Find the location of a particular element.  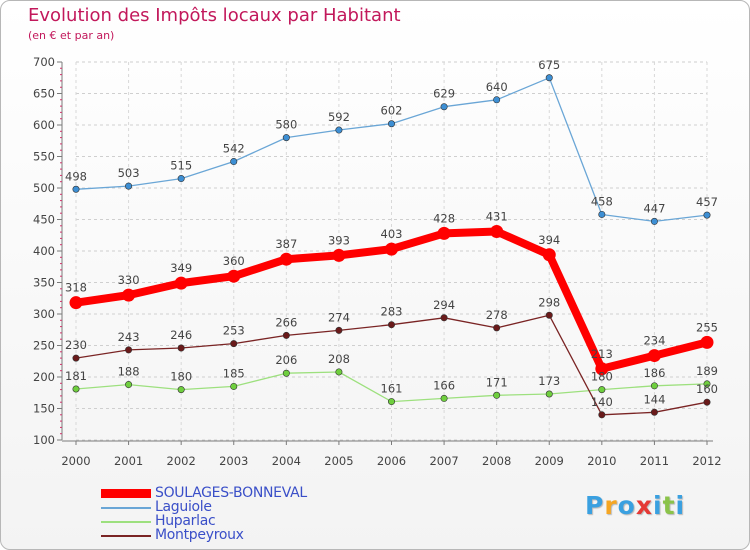

x-tick-label: 2003 is located at coordinates (233, 461).